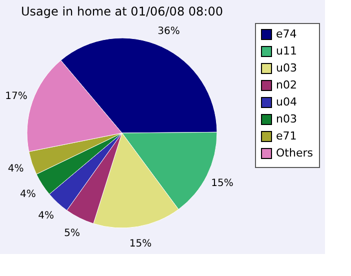 Image resolution: width=351 pixels, height=276 pixels. Describe the element at coordinates (286, 68) in the screenshot. I see `legend-label: u03` at that location.